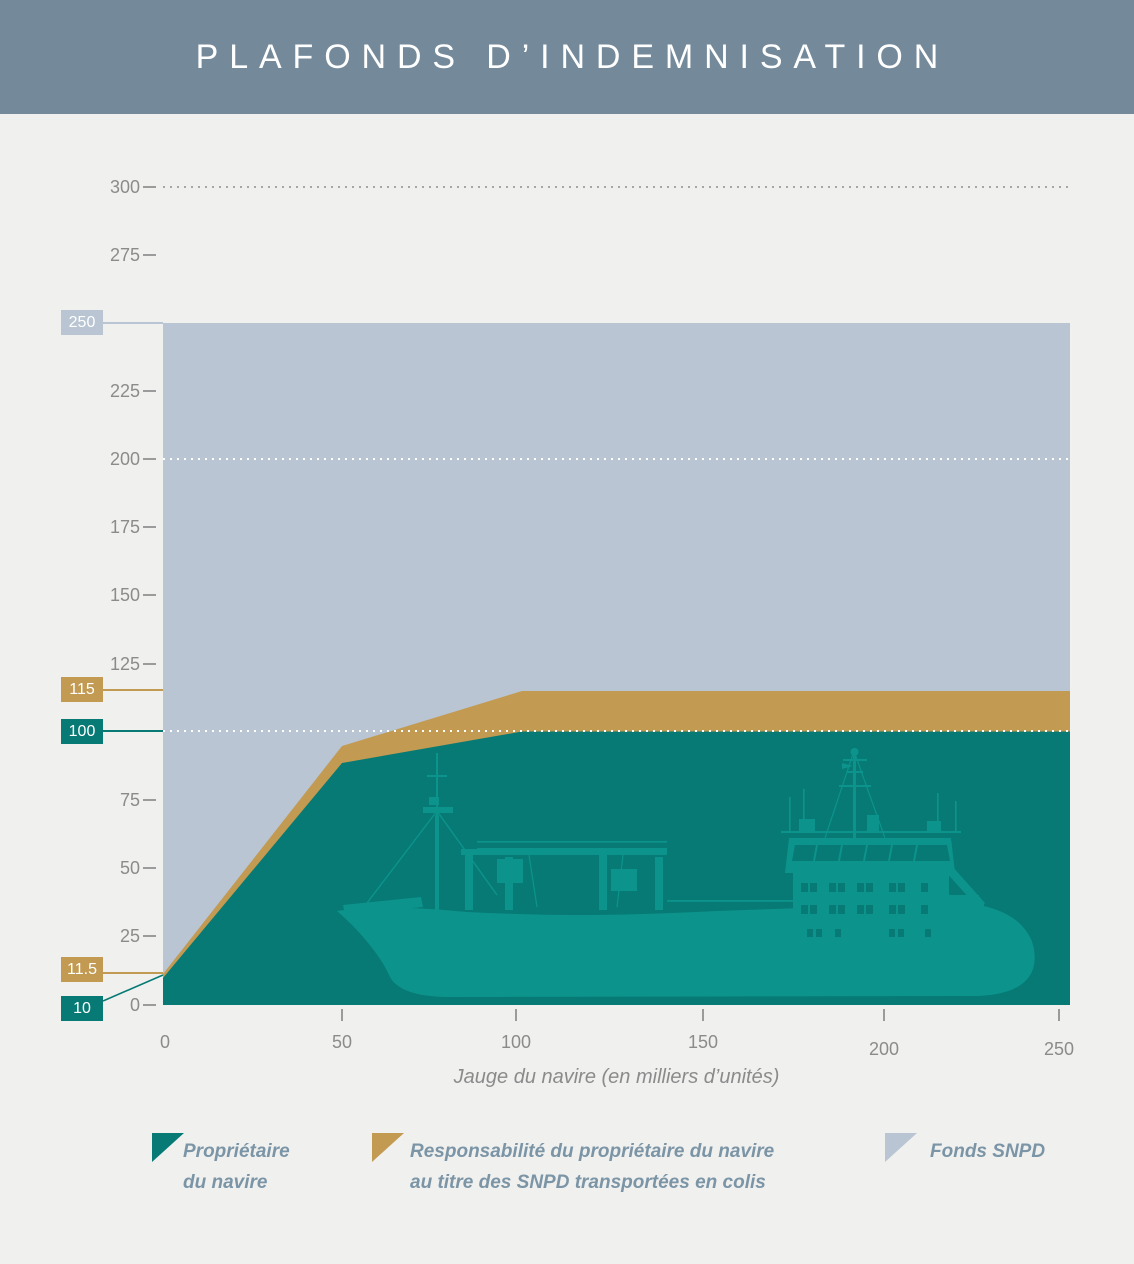  What do you see at coordinates (884, 1049) in the screenshot?
I see `x-axis-label: 200` at bounding box center [884, 1049].